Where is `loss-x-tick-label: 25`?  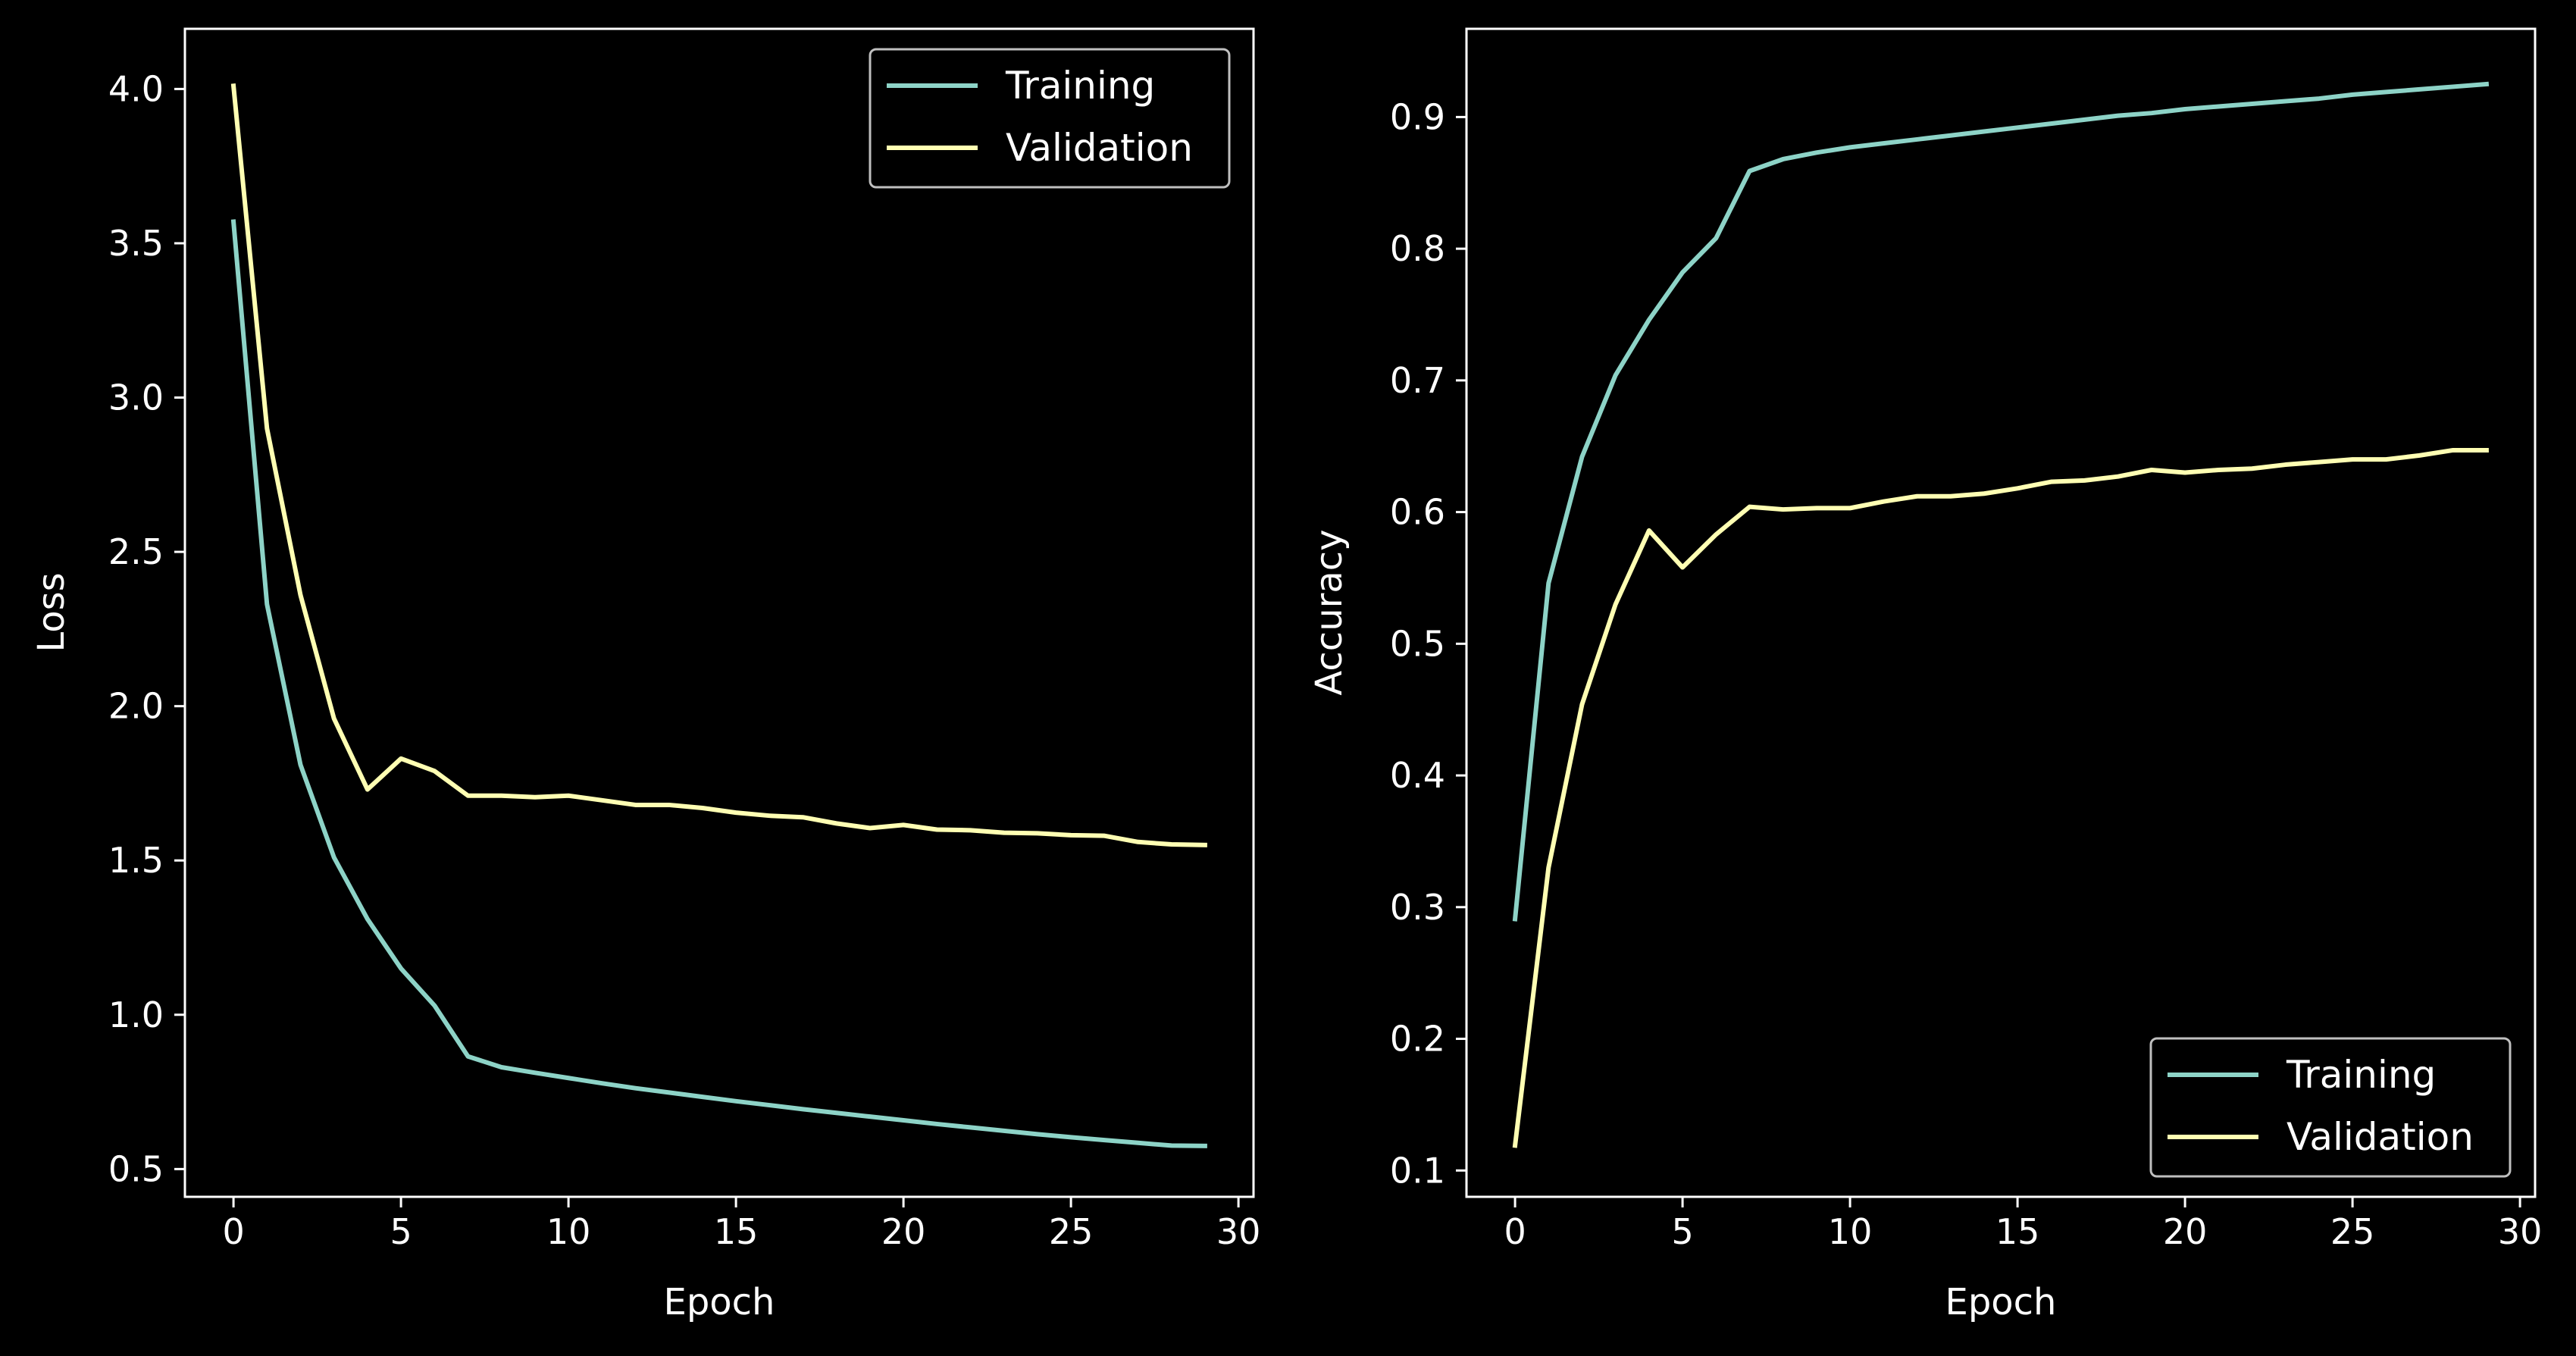
loss-x-tick-label: 25 is located at coordinates (1071, 1231).